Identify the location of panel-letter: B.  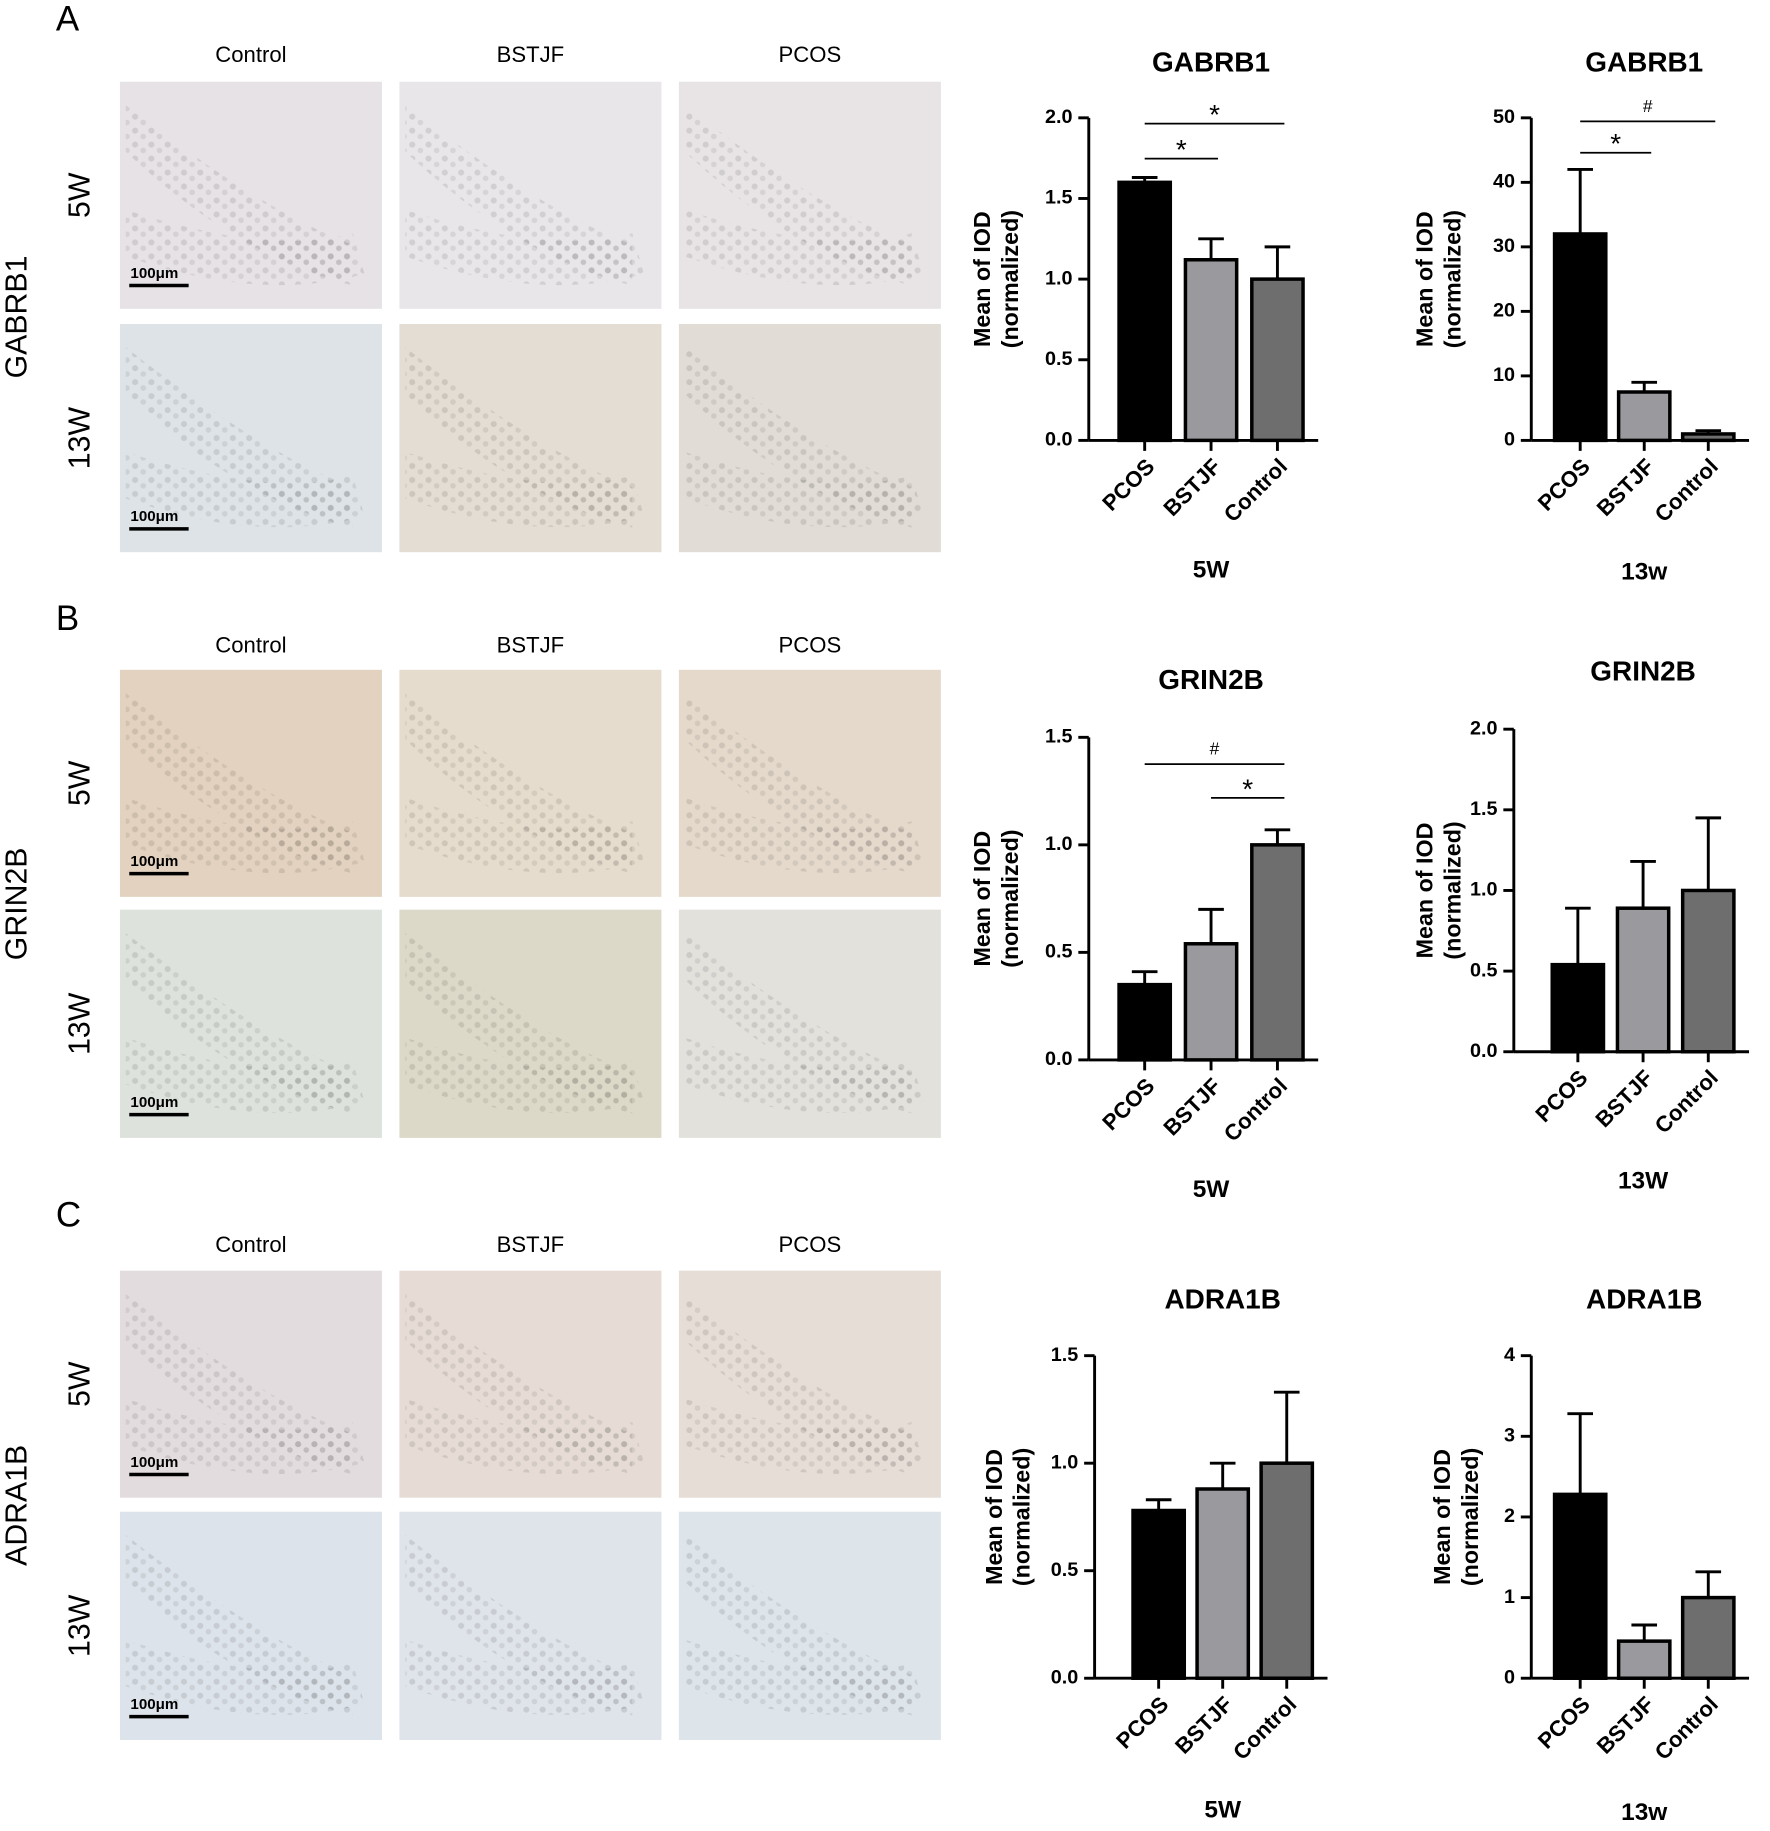
(67, 618).